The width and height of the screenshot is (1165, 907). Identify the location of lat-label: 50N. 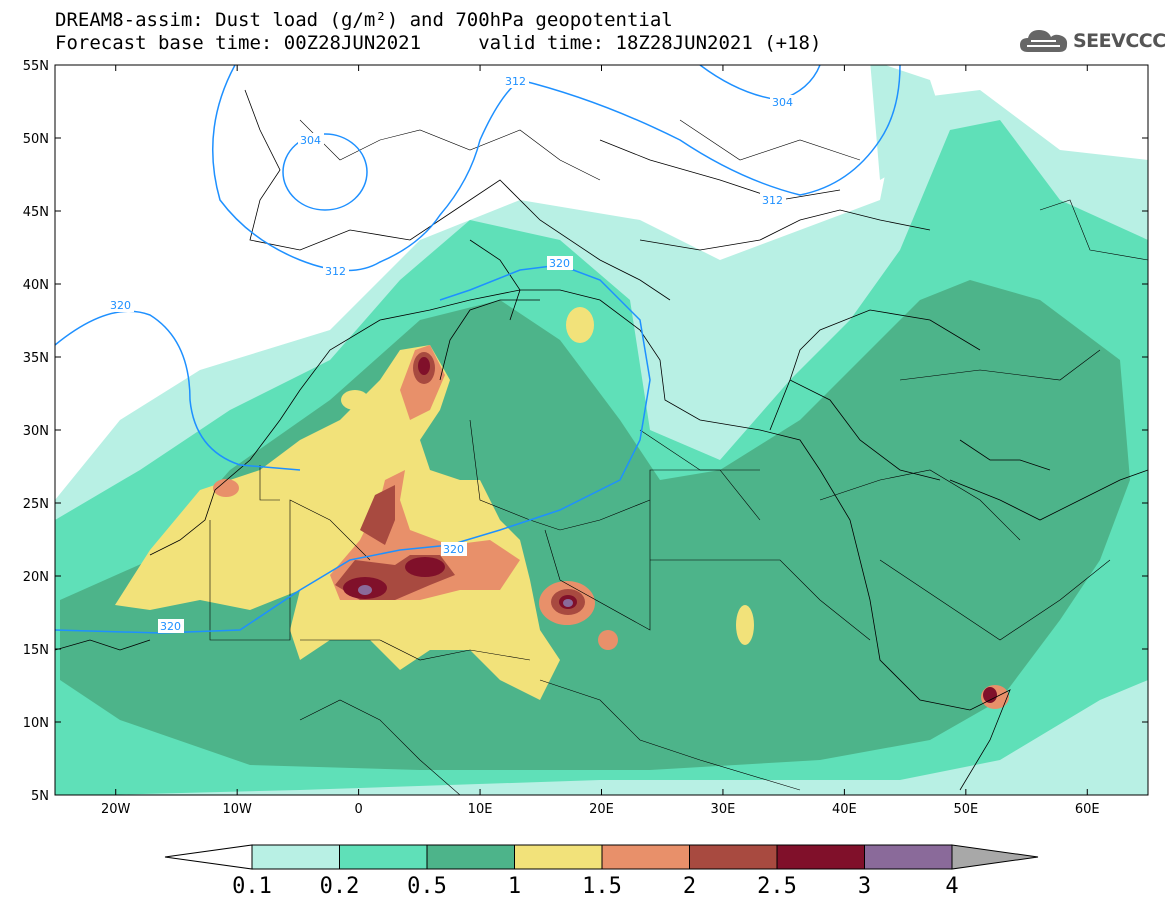
(36, 139).